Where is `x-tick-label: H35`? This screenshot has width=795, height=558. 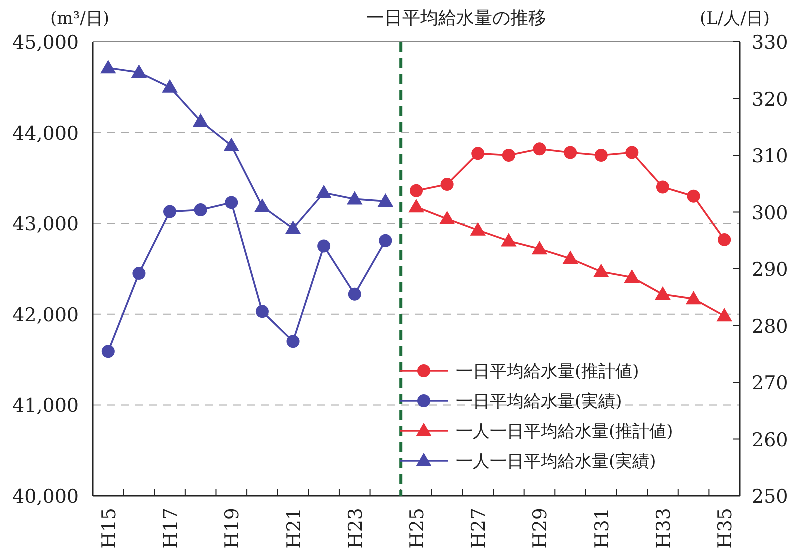
x-tick-label: H35 is located at coordinates (725, 528).